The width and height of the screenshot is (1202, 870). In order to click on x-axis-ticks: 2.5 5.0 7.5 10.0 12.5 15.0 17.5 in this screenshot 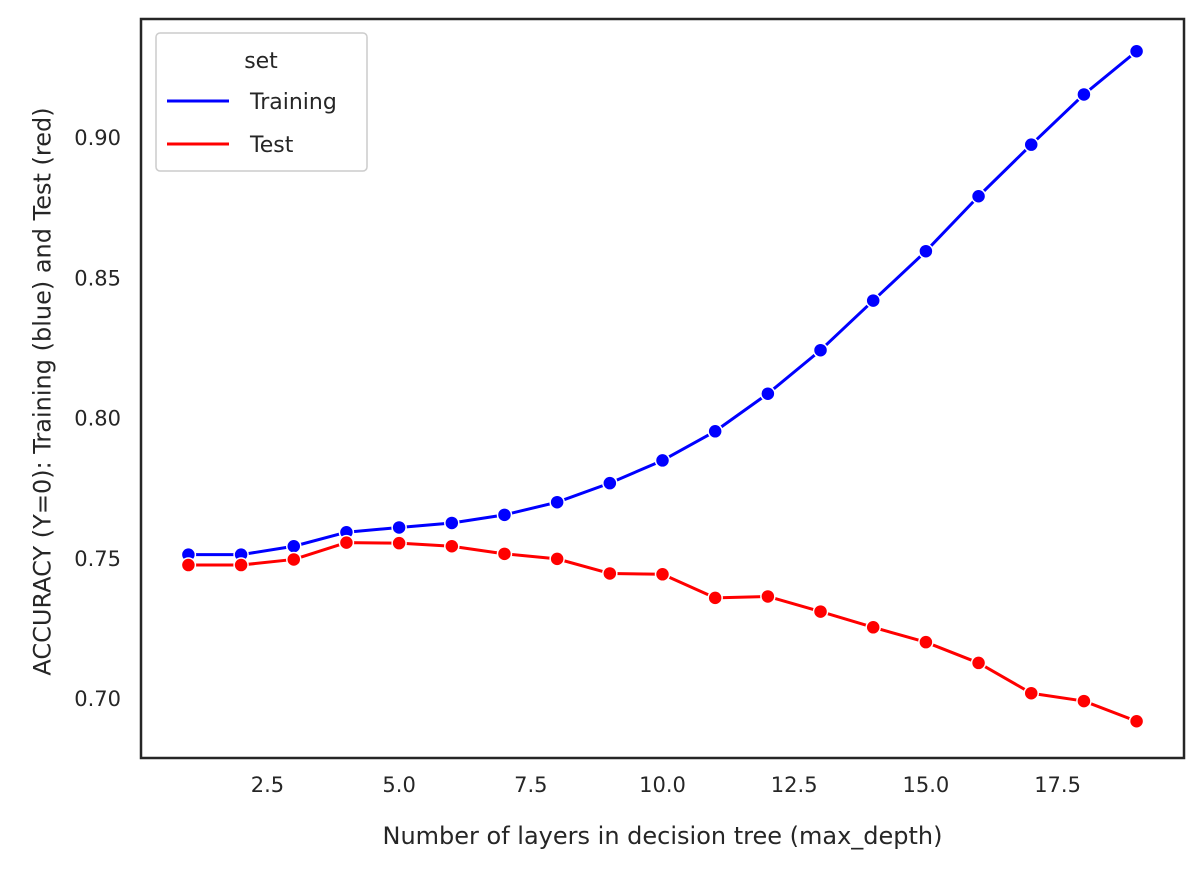, I will do `click(666, 785)`.